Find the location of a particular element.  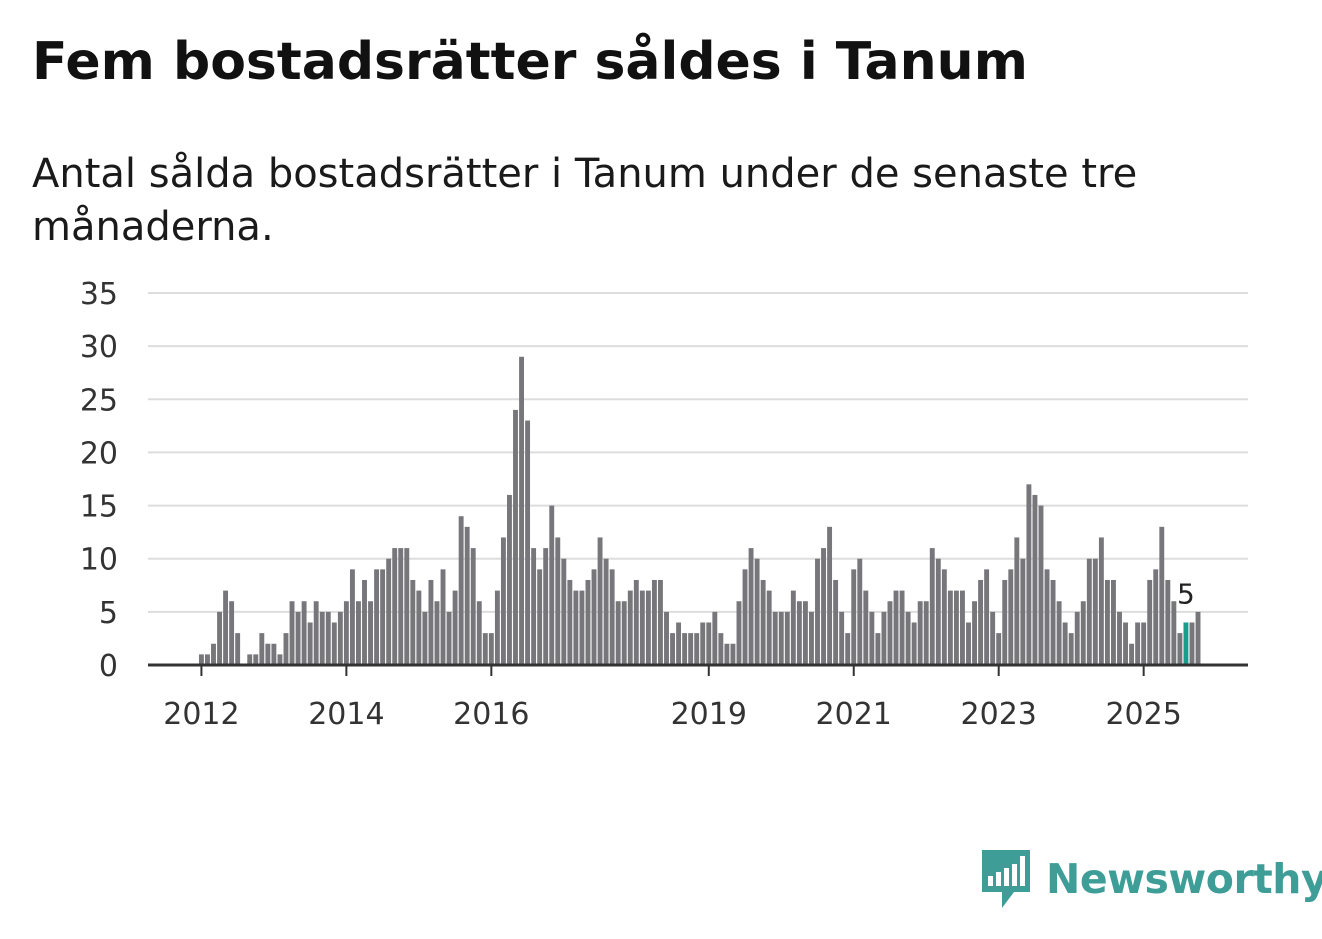

x-tick-label: 2014 is located at coordinates (346, 714).